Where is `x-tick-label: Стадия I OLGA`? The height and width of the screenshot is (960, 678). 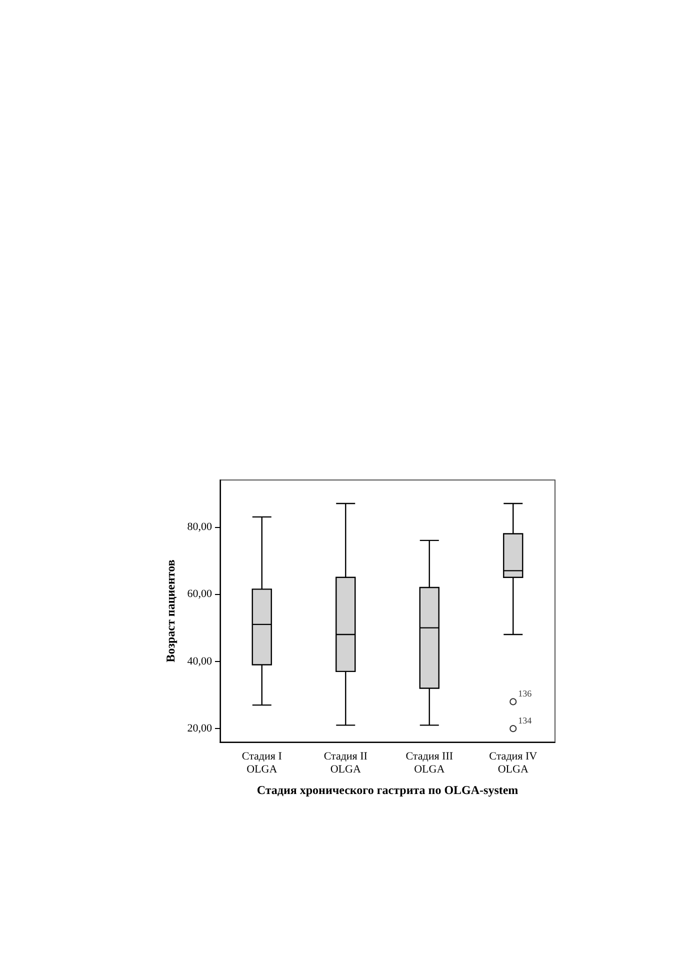
x-tick-label: Стадия I OLGA is located at coordinates (262, 763).